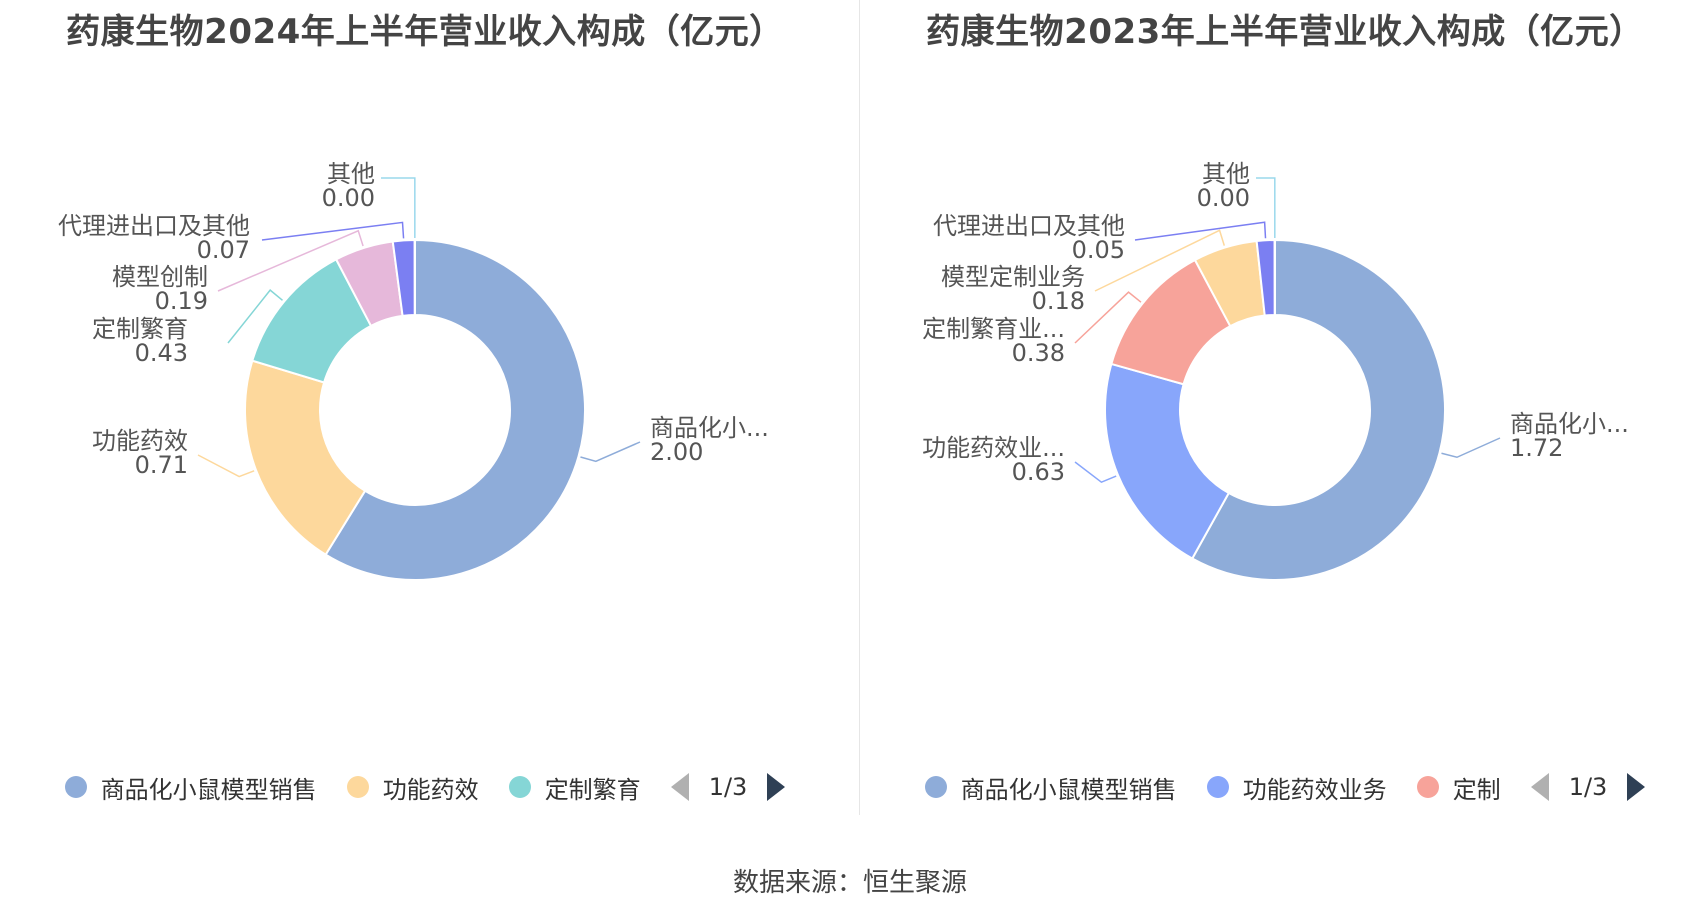  Describe the element at coordinates (1098, 250) in the screenshot. I see `slice-value-label: 0.05` at that location.